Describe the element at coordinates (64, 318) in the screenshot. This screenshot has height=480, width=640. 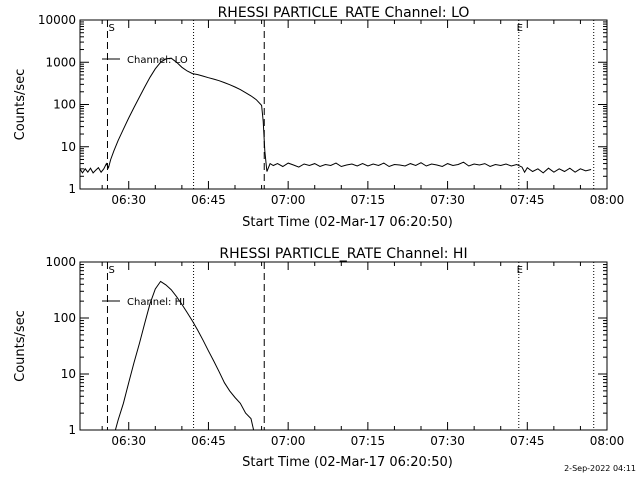
I see `hi-y-tick-label: 100` at that location.